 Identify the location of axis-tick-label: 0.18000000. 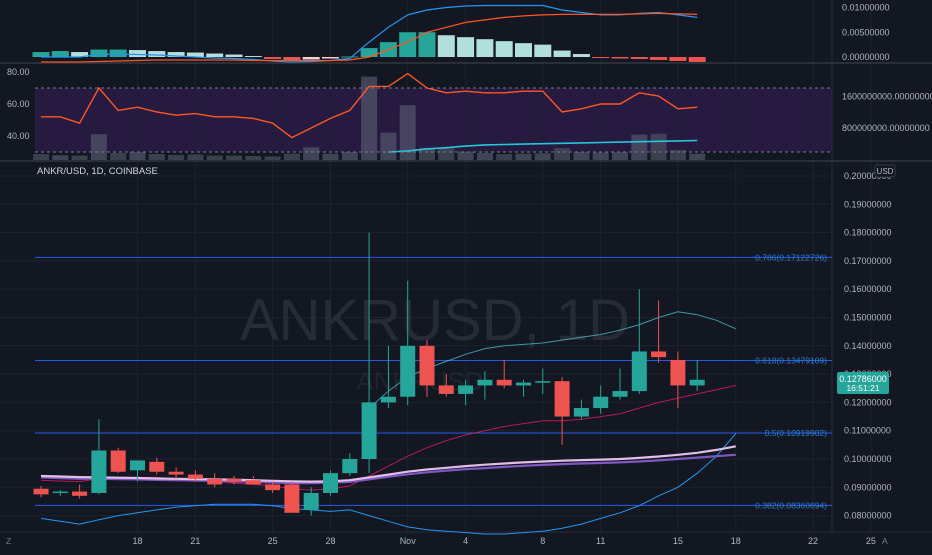
(868, 233).